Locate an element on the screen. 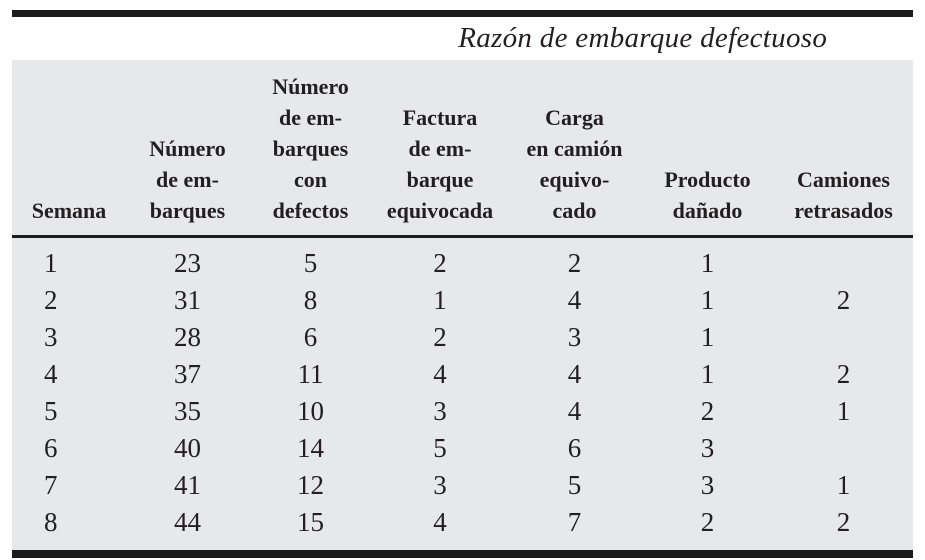  table-cell: 40 is located at coordinates (187, 448).